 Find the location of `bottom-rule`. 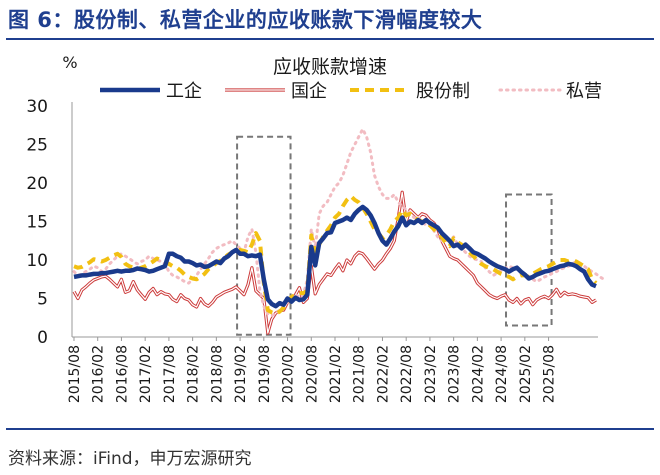

bottom-rule is located at coordinates (330, 429).